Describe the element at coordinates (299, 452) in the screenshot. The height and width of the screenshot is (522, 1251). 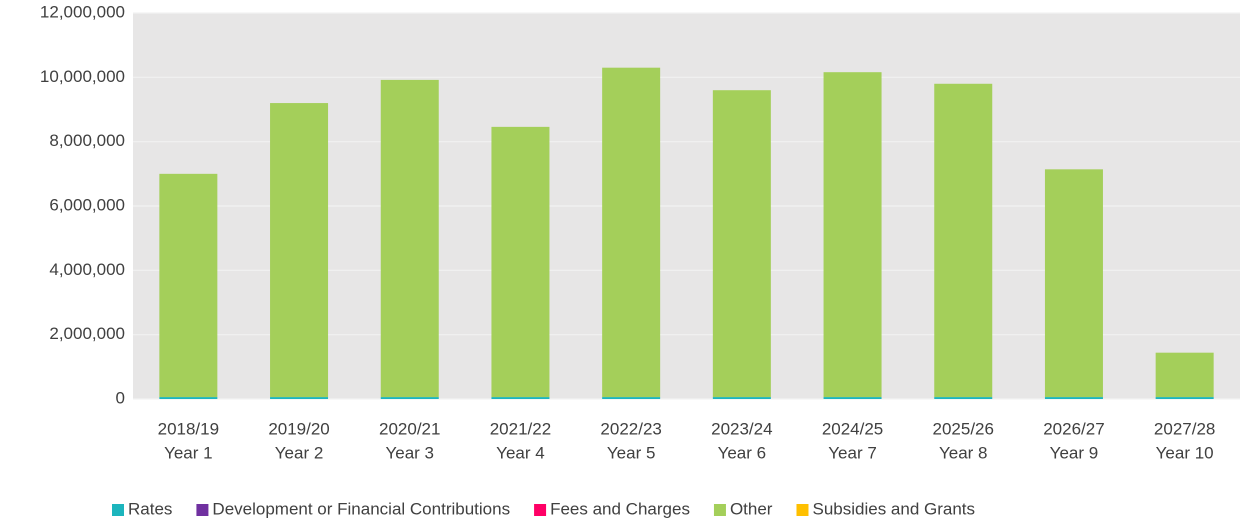
I see `x-tick-label: Year 2` at that location.